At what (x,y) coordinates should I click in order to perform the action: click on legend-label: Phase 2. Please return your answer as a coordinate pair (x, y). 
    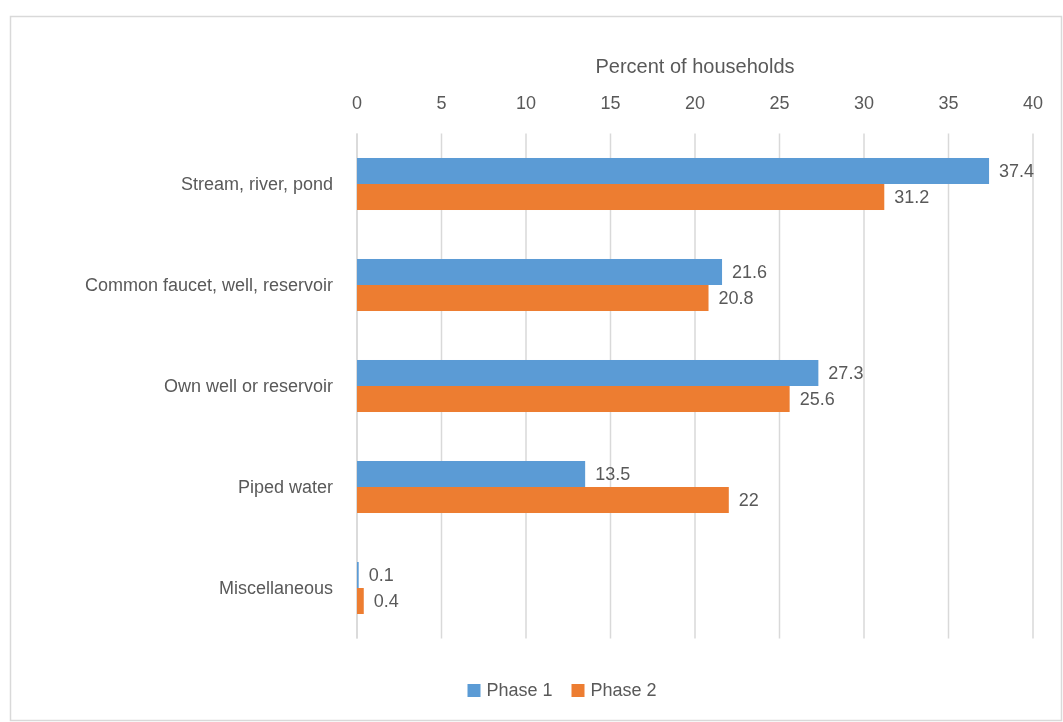
    Looking at the image, I should click on (623, 690).